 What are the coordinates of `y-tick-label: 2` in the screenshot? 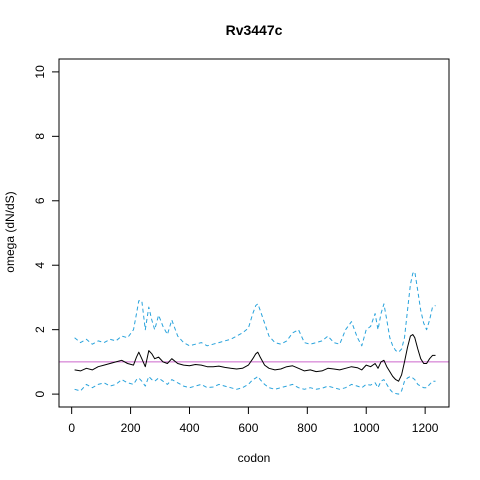 It's located at (40, 329).